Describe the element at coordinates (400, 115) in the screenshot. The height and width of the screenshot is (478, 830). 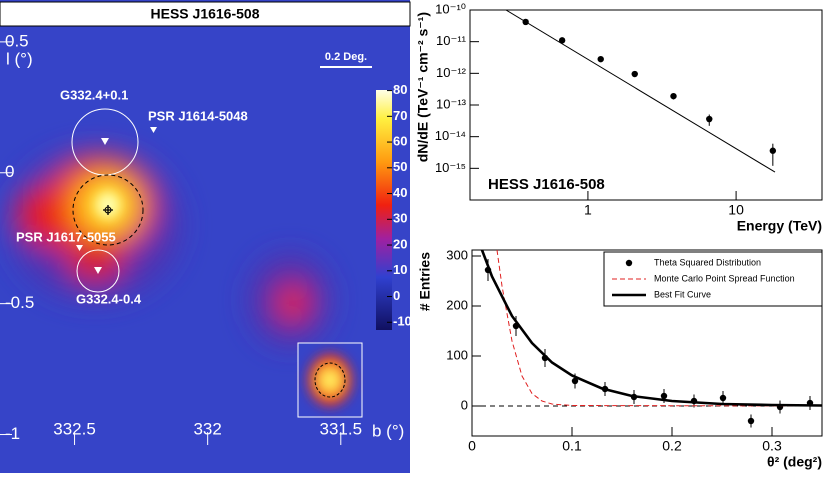
I see `colorbar-tick-label: 70` at that location.